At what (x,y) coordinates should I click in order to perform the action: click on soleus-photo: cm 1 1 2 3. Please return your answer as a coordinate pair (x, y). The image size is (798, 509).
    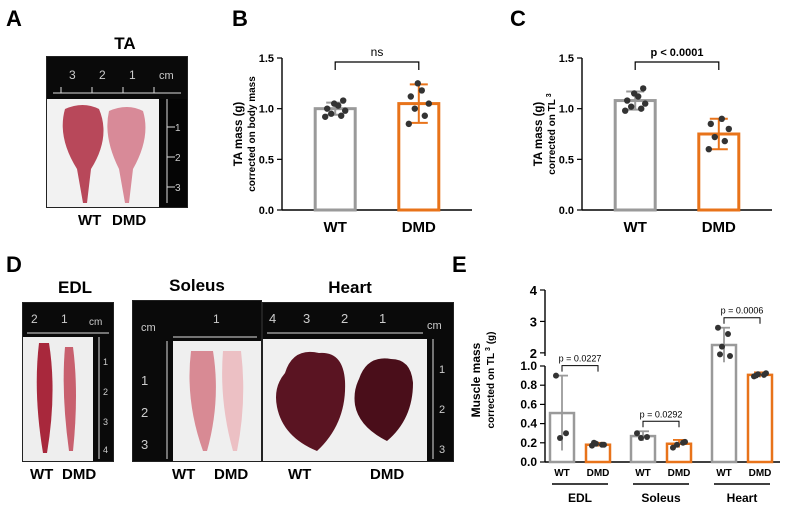
    Looking at the image, I should click on (197, 381).